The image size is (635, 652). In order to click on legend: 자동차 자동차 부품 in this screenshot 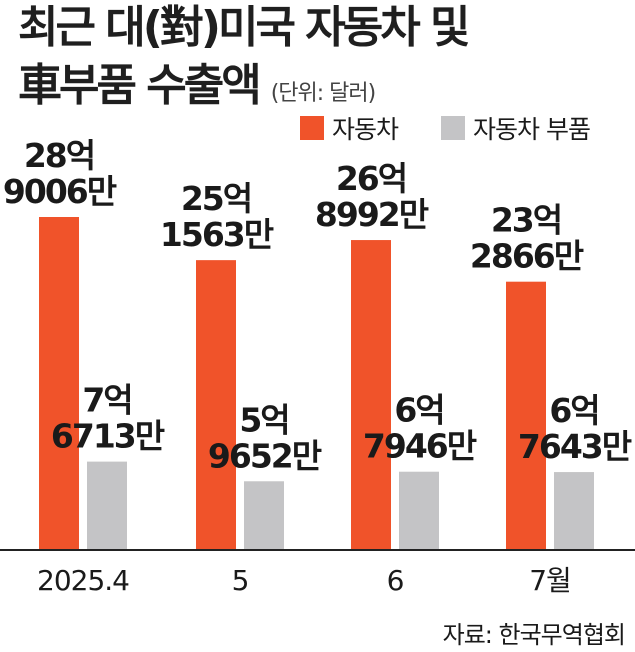, I will do `click(445, 129)`.